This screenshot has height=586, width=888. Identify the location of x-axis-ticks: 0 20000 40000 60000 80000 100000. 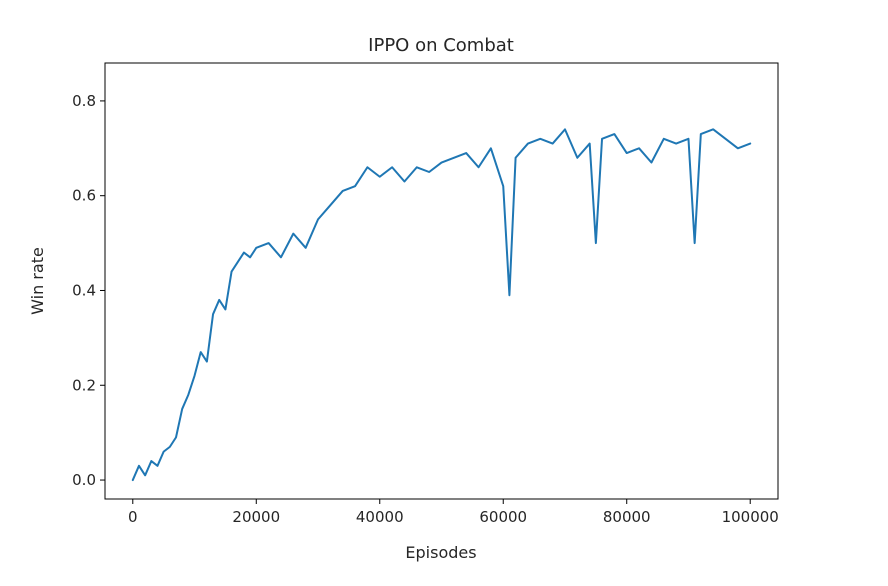
(453, 512).